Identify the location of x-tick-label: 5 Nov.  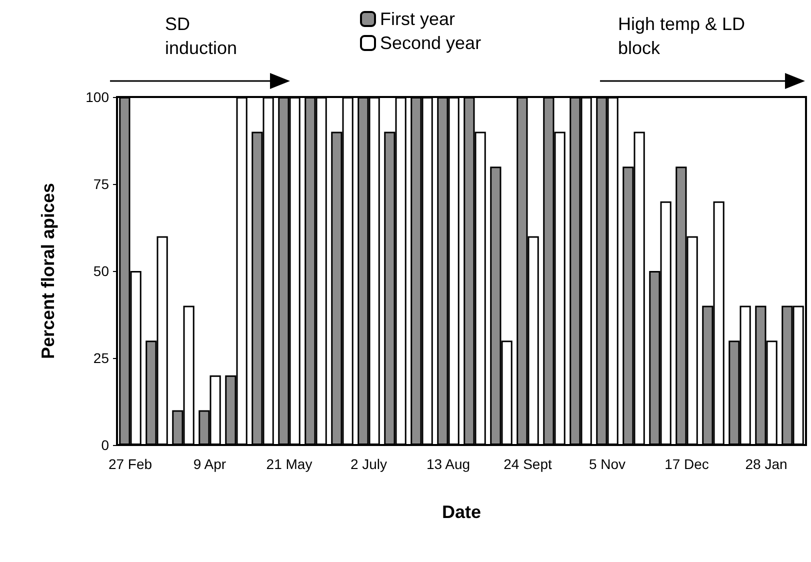
(607, 464).